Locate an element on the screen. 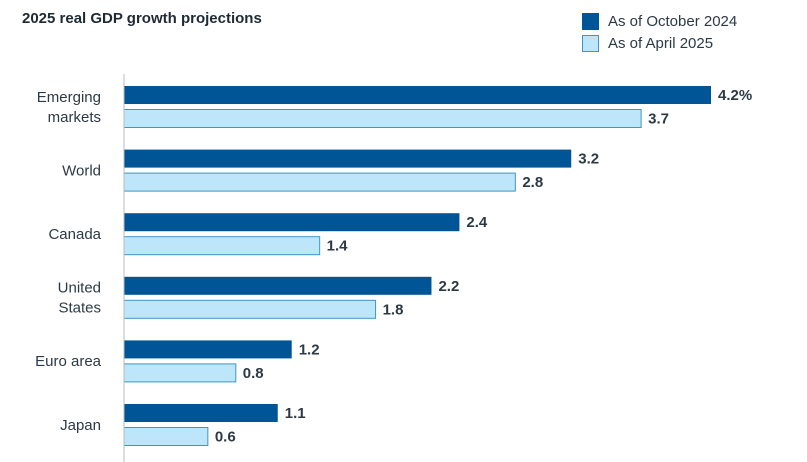  data-label: 2.2 is located at coordinates (448, 286).